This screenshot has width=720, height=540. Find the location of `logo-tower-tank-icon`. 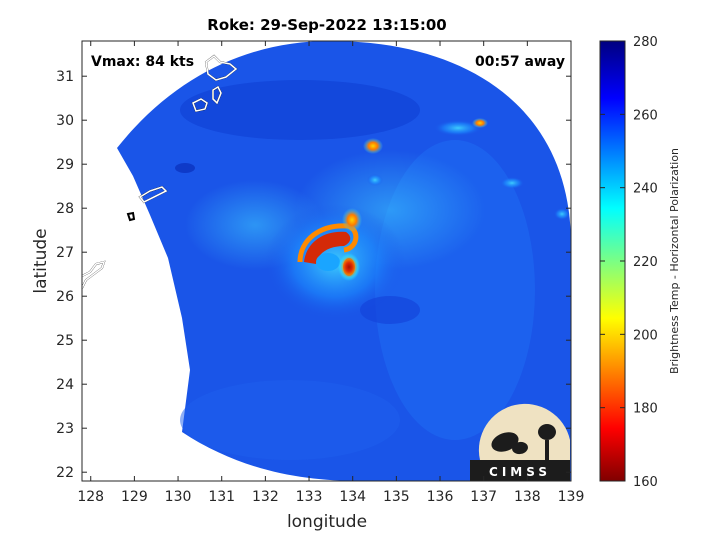

logo-tower-tank-icon is located at coordinates (547, 432).